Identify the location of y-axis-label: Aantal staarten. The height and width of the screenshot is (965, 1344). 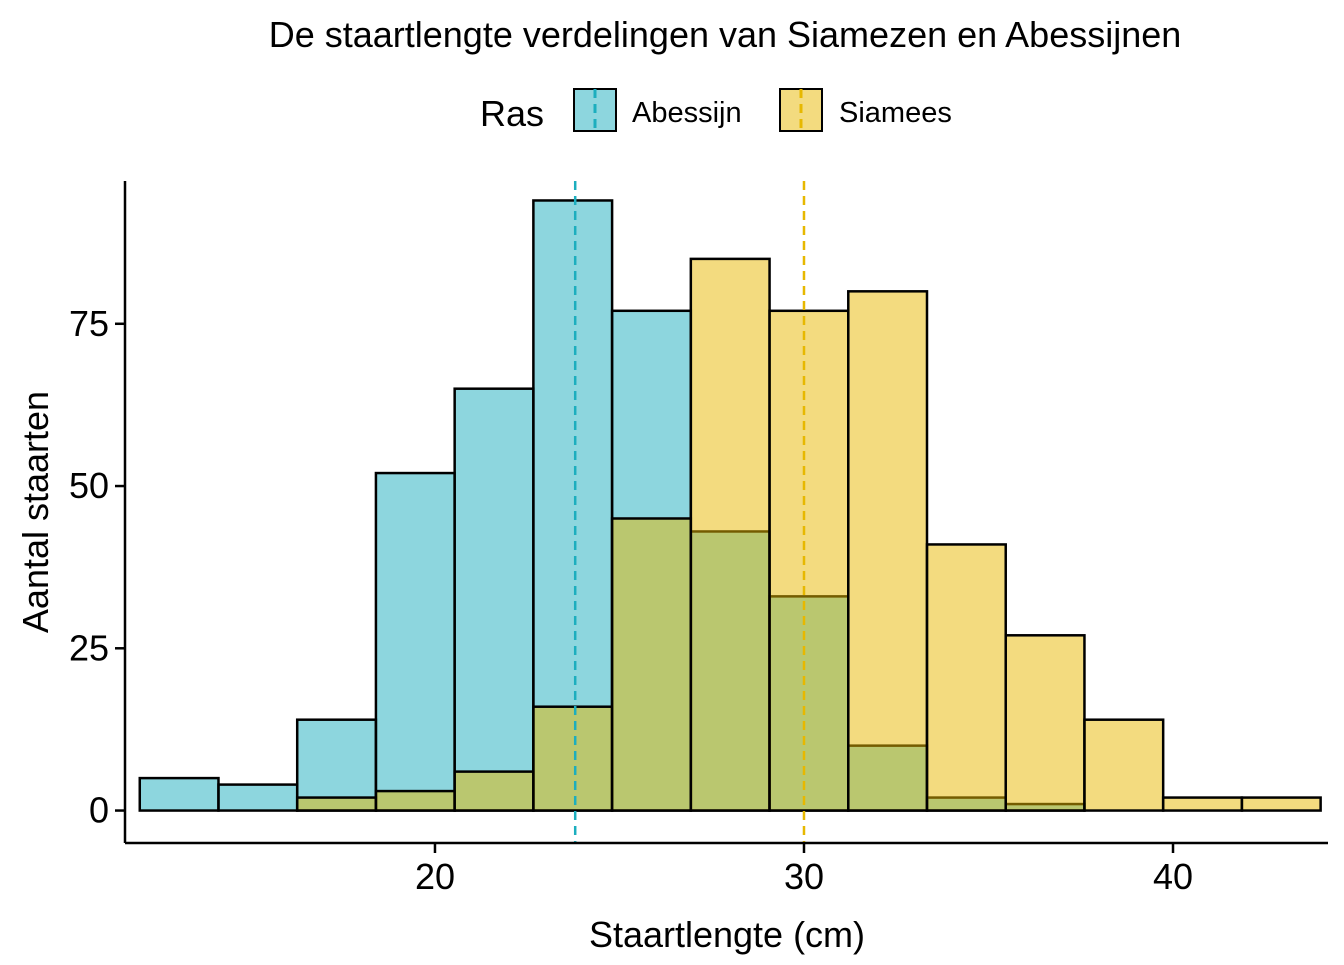
(35, 512).